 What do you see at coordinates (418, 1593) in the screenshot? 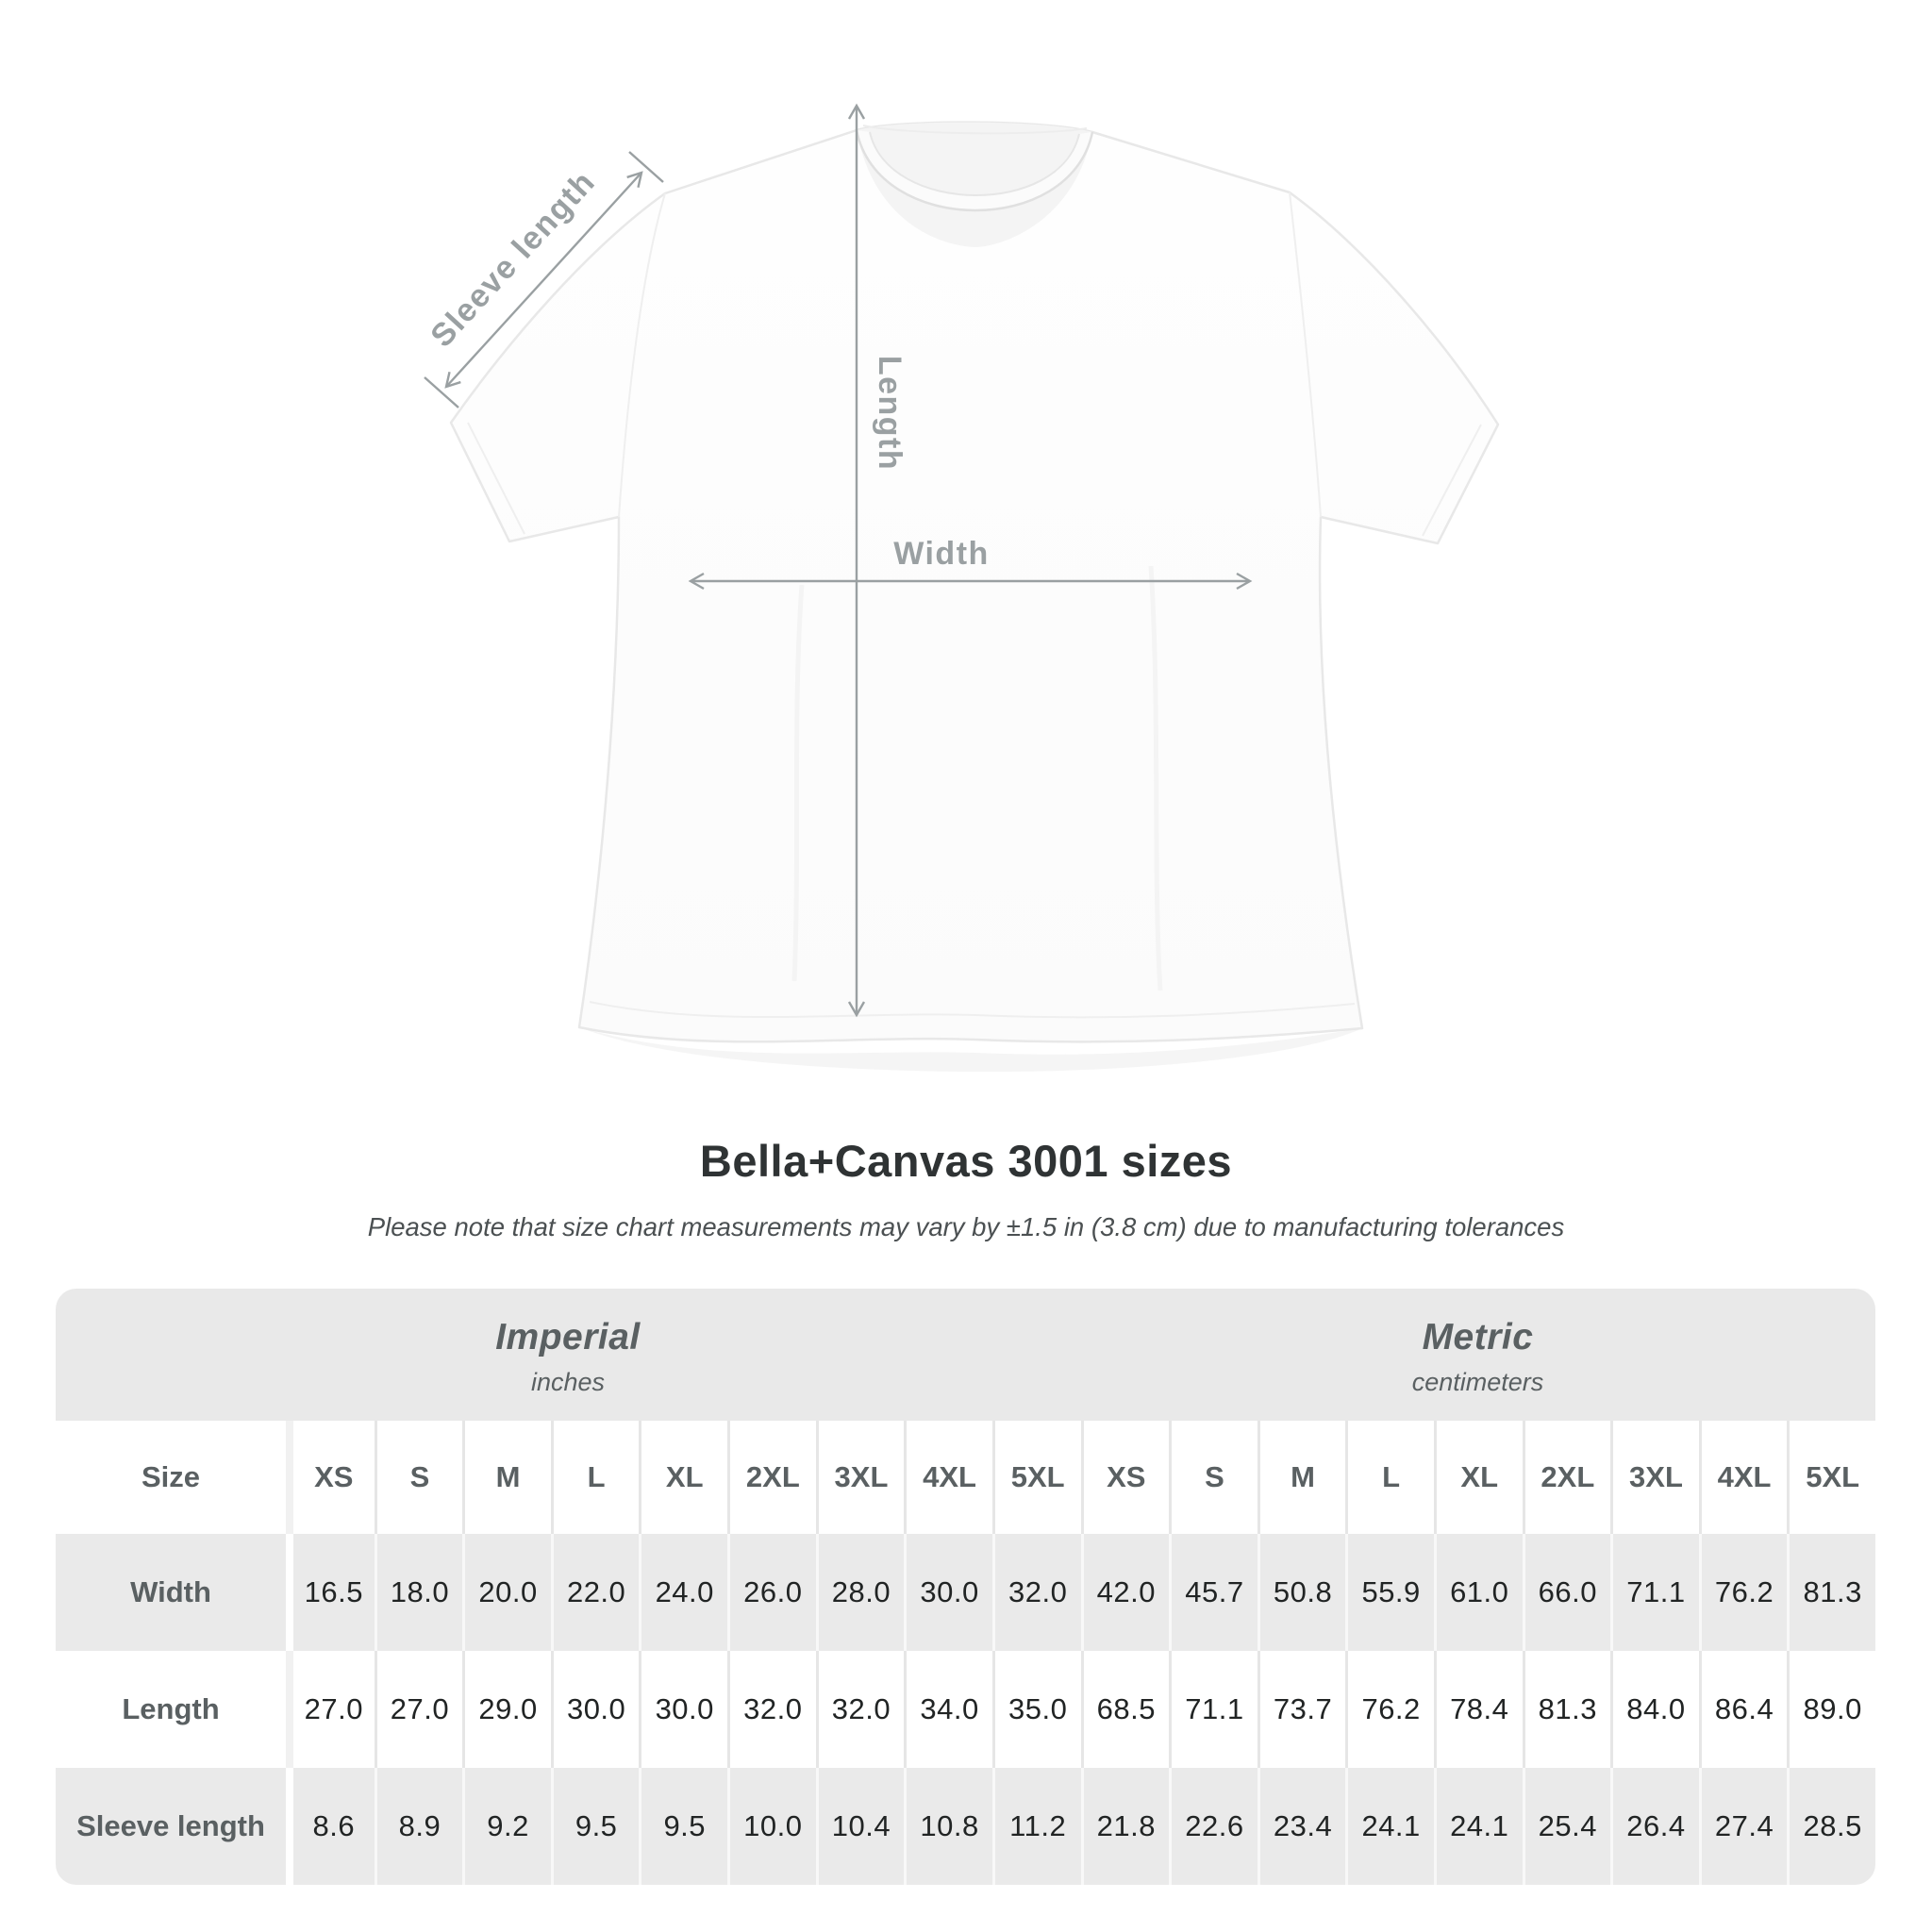
I see `value-cell-imperial: 18.0` at bounding box center [418, 1593].